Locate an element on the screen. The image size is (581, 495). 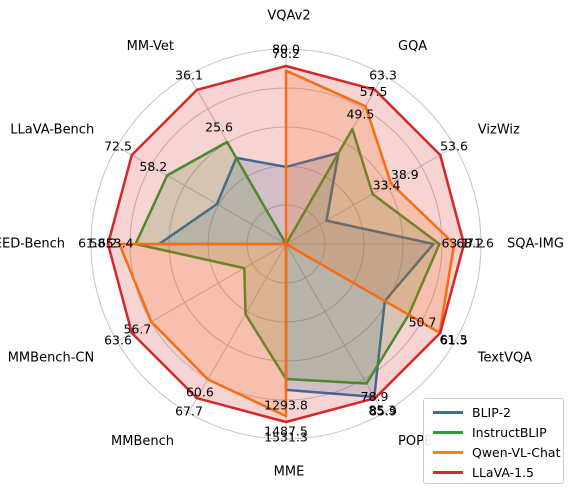
legend-item-instructblip: InstructBLIP is located at coordinates (490, 432).